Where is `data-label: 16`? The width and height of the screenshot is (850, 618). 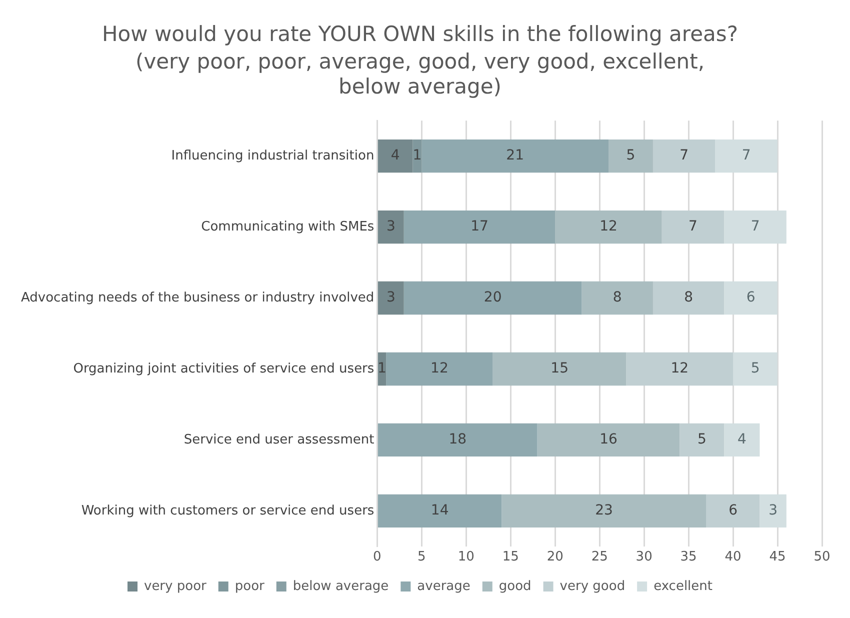 data-label: 16 is located at coordinates (609, 440).